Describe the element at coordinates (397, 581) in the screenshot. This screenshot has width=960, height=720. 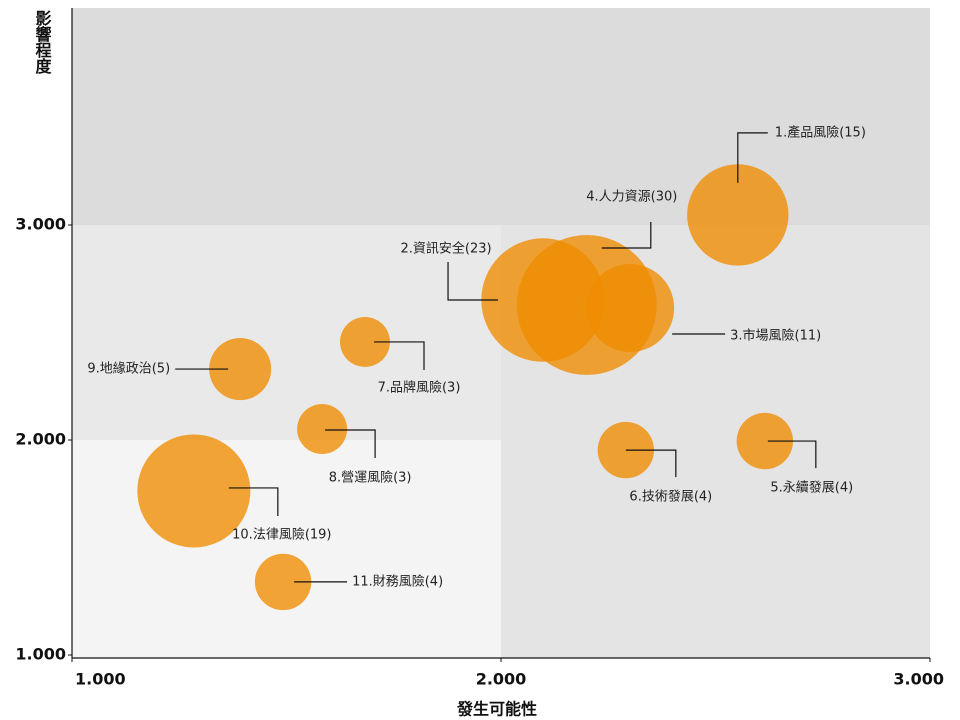
I see `bubble-label: 11.財務風險(4)` at that location.